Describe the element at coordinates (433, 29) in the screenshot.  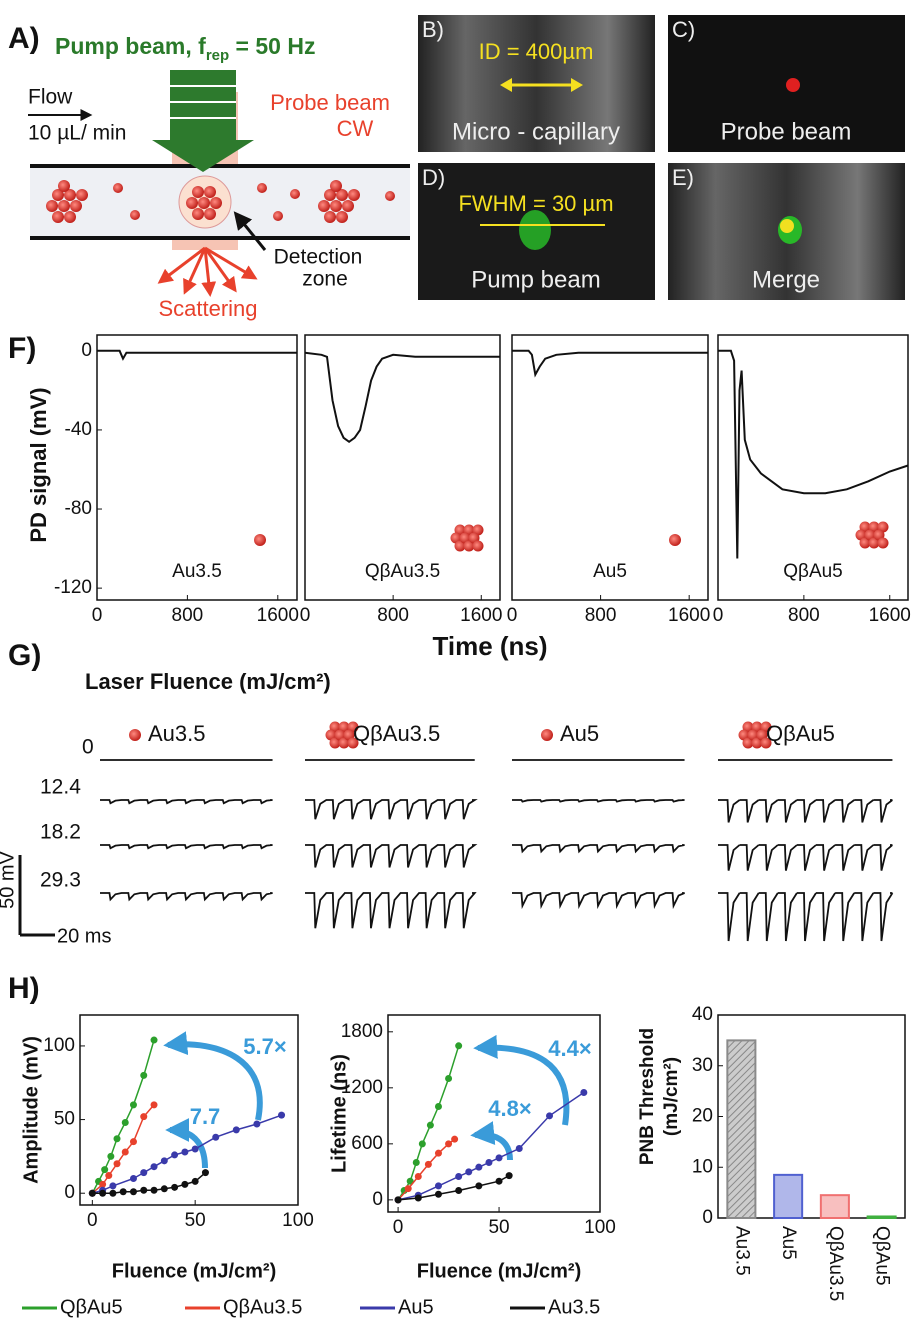
I see `image-label: B)` at that location.